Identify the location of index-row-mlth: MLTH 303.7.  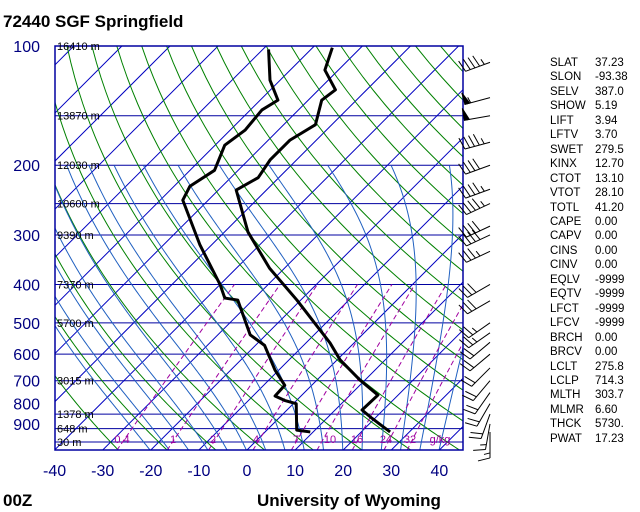
(589, 395).